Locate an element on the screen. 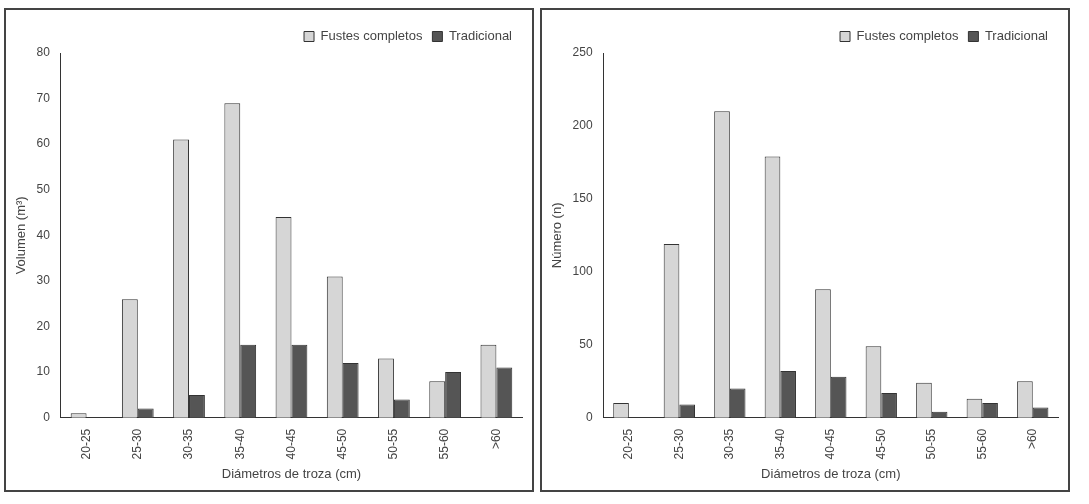 This screenshot has height=504, width=1089. y-axis-title: Volumen (m³) is located at coordinates (21, 235).